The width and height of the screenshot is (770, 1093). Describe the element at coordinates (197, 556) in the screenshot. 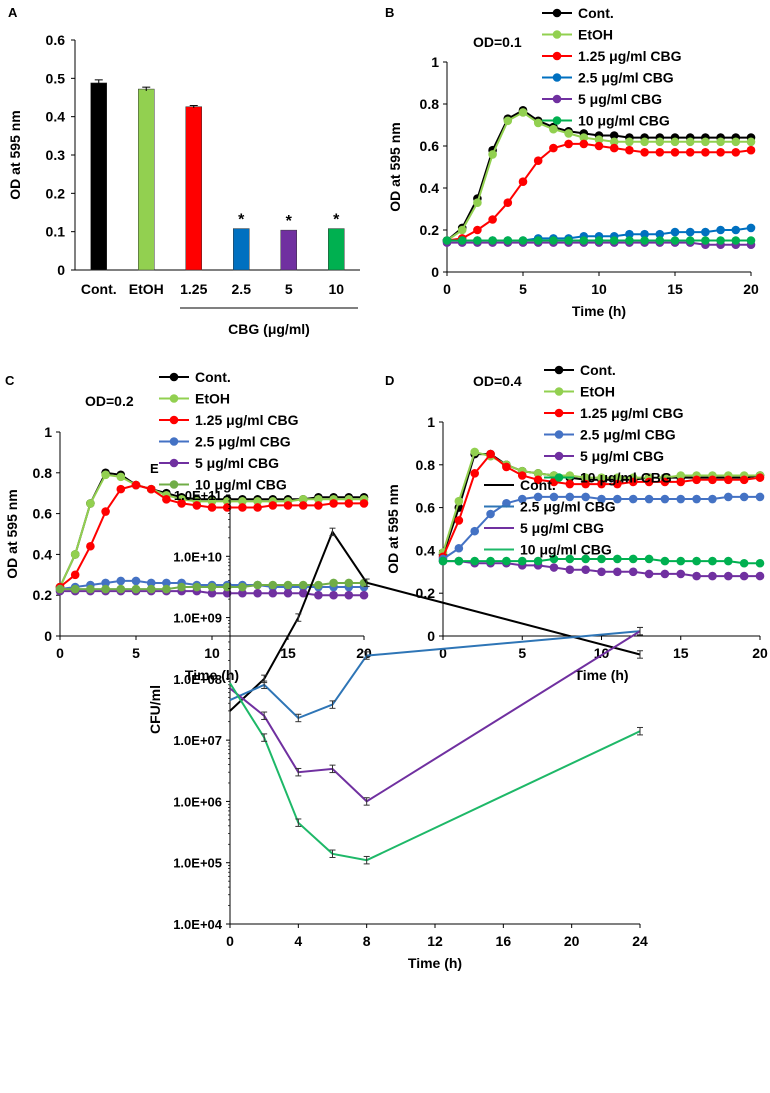

I see `y-tick-label: 1.0E+10` at that location.